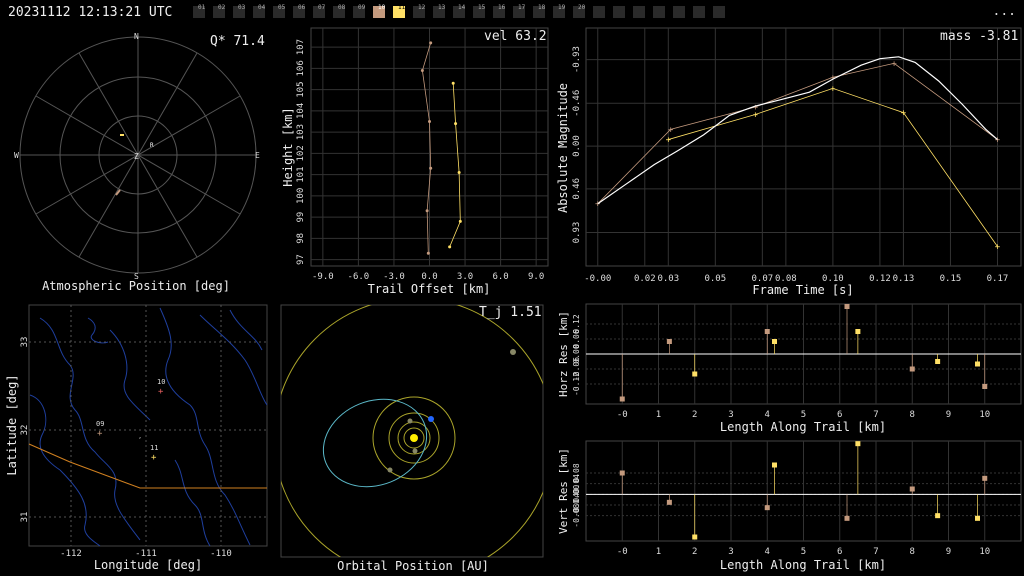  Describe the element at coordinates (668, 279) in the screenshot. I see `lightcurve-xtick: 0.03` at that location.